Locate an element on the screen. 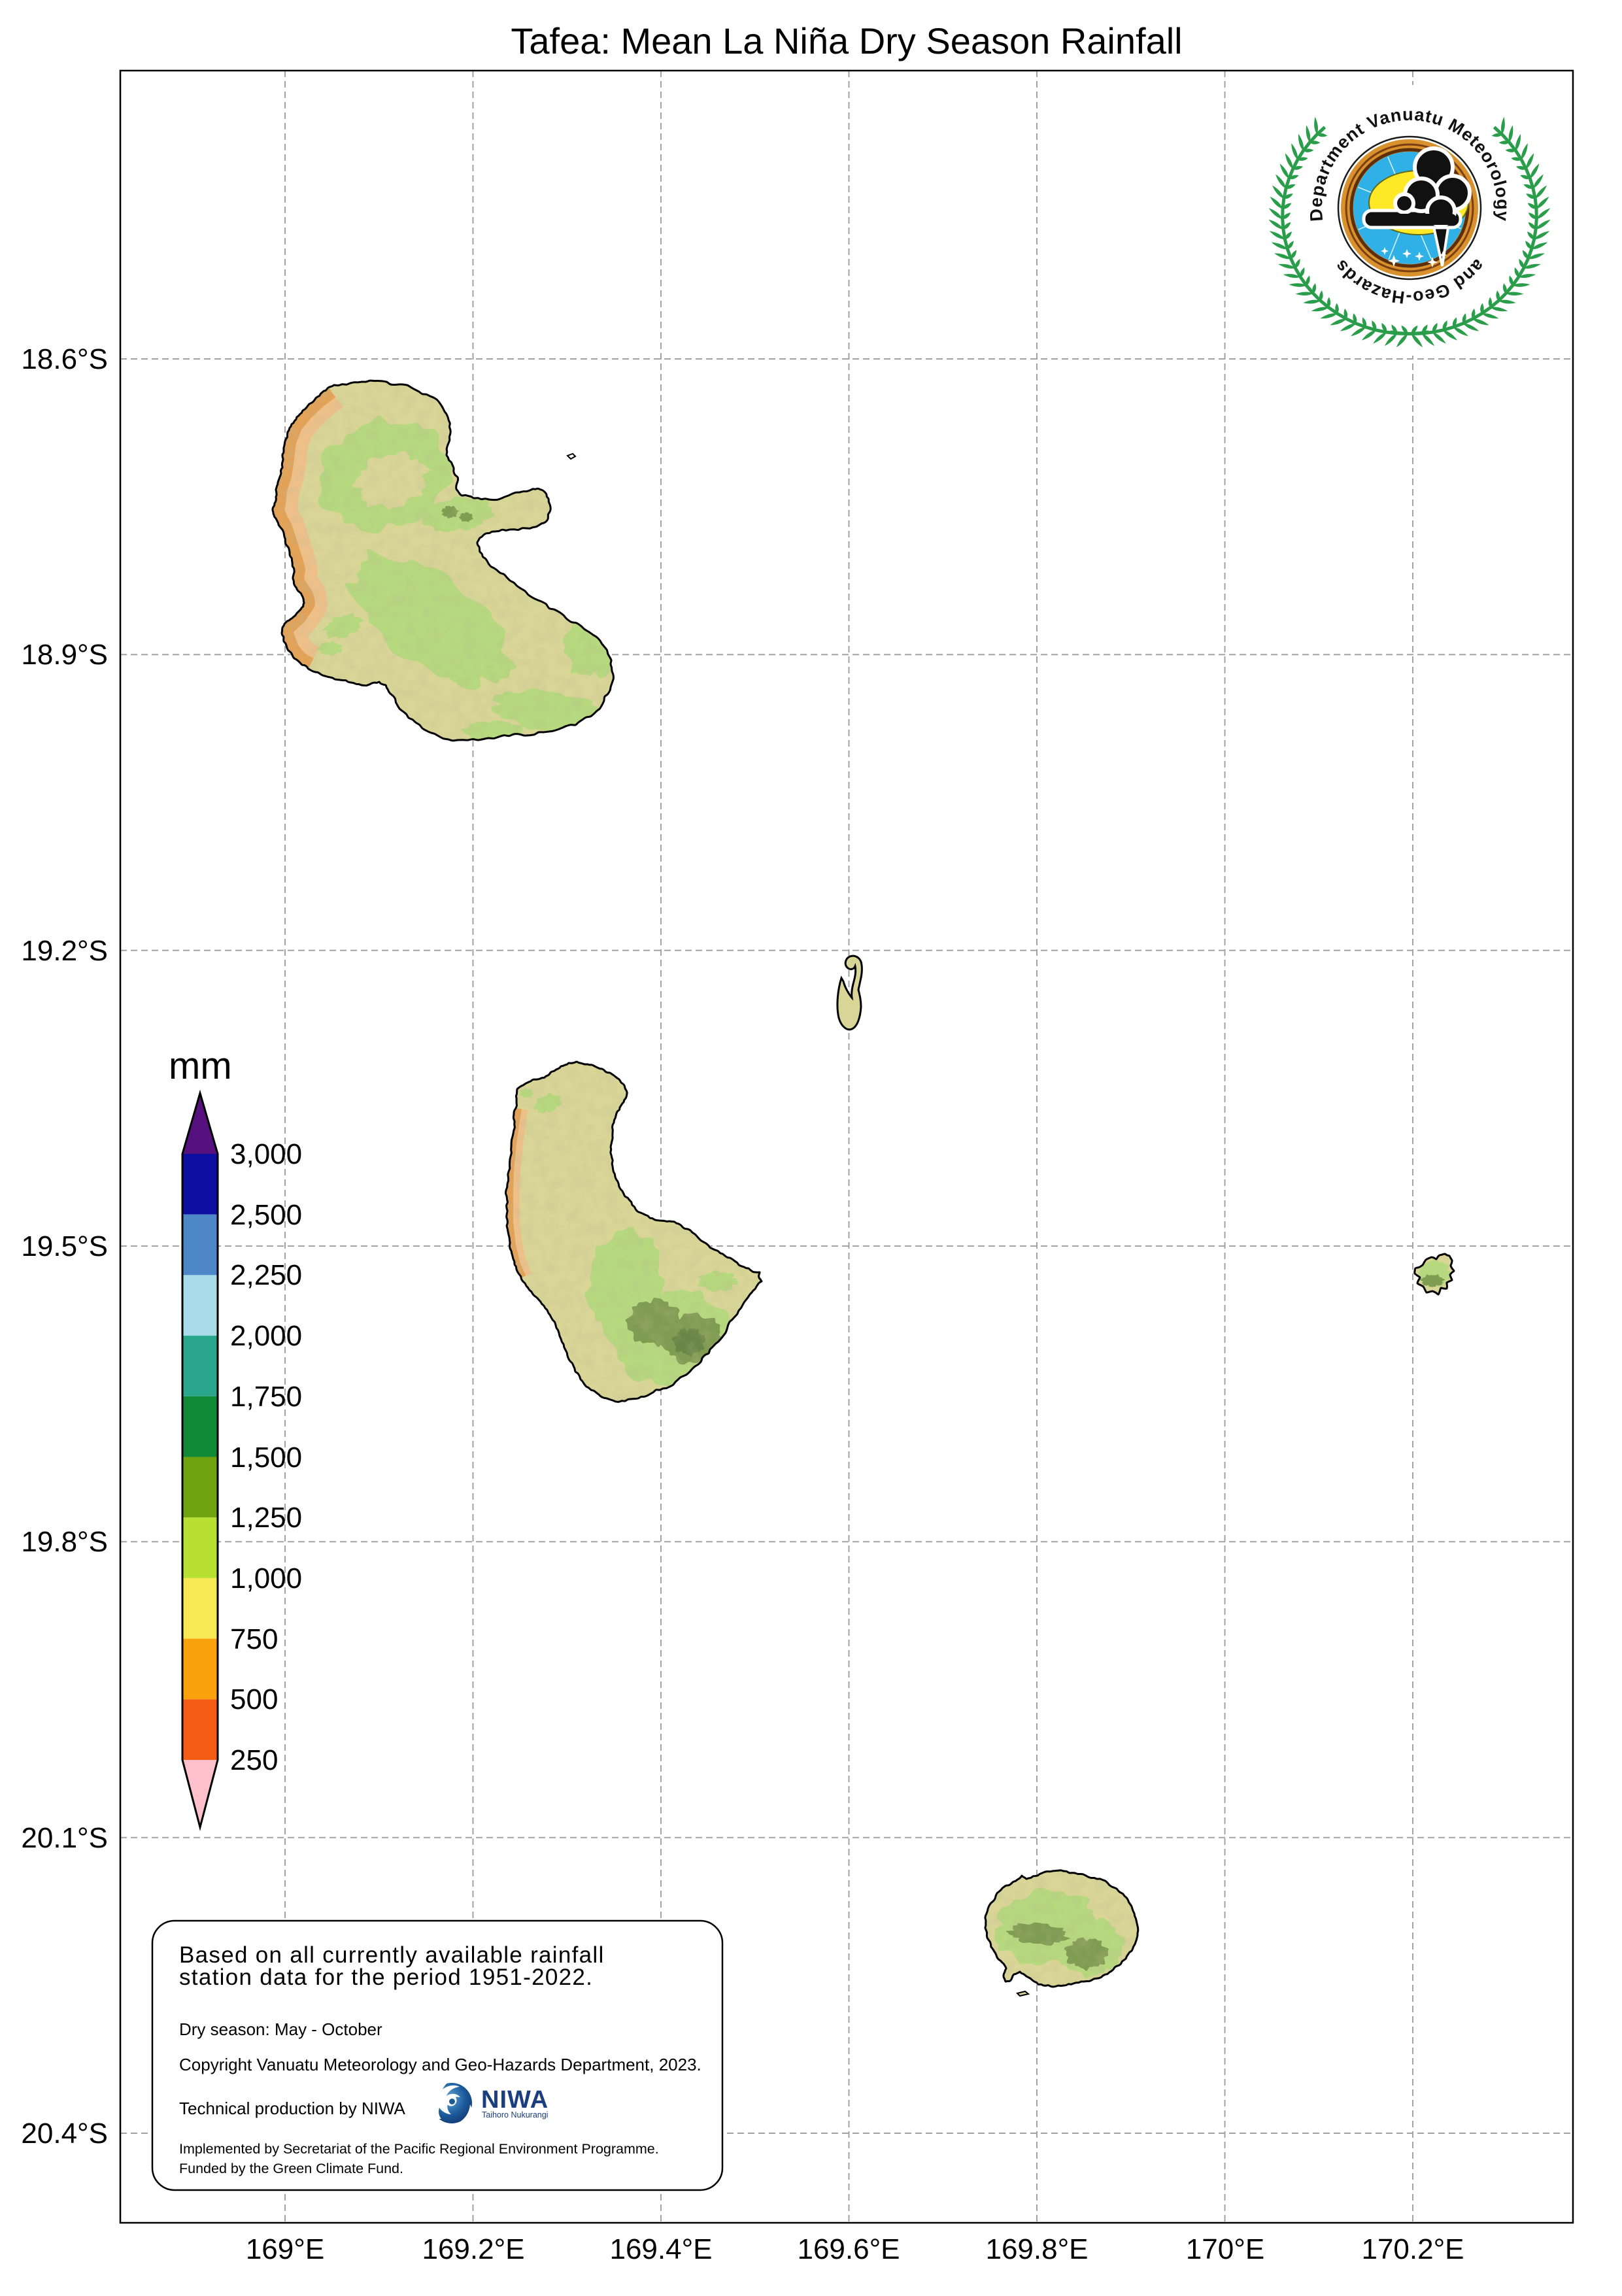 This screenshot has height=2296, width=1622. svg-text: mm is located at coordinates (200, 1066).